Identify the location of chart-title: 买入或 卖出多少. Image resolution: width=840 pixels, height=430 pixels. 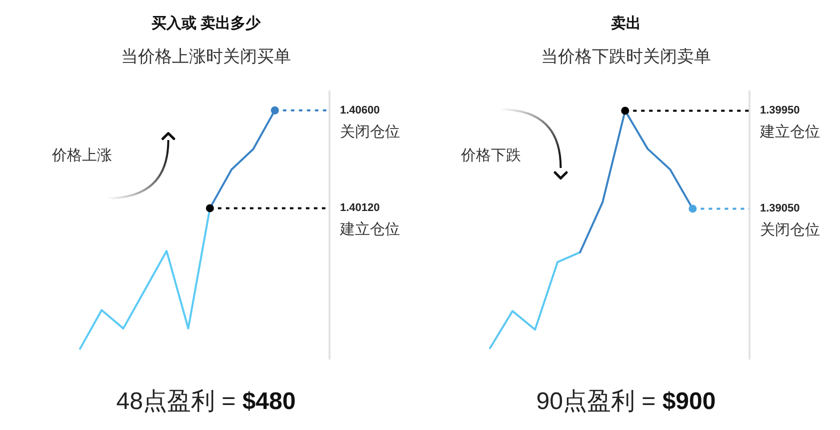
(206, 23).